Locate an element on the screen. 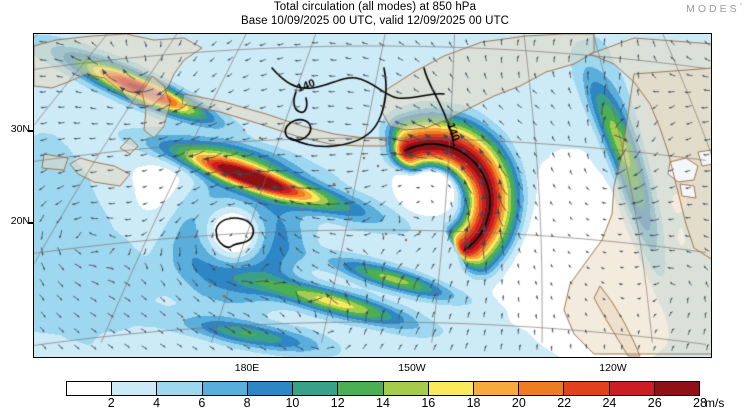 The width and height of the screenshot is (750, 410). colorbar-tick-20: 20 is located at coordinates (518, 403).